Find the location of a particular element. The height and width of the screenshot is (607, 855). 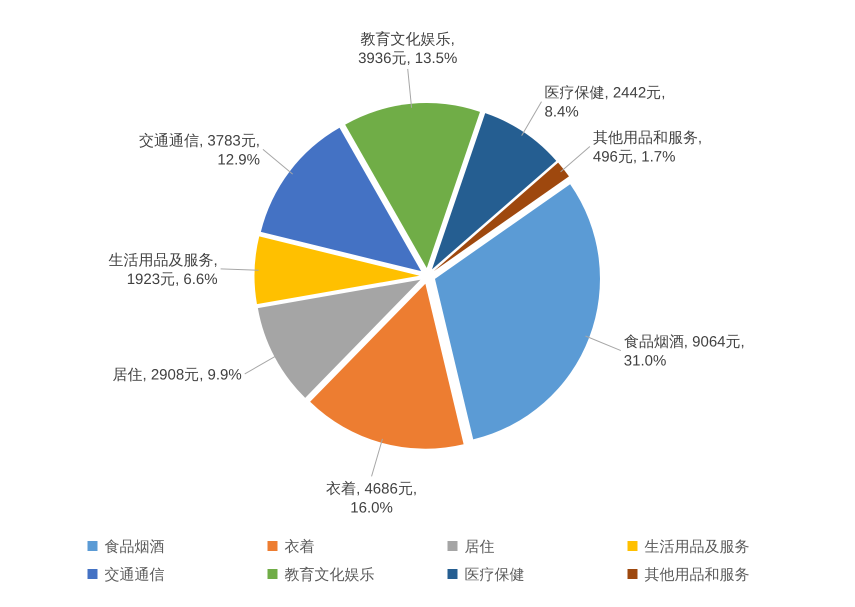

data-label: 衣着, 4686元, 16.0% is located at coordinates (371, 498).